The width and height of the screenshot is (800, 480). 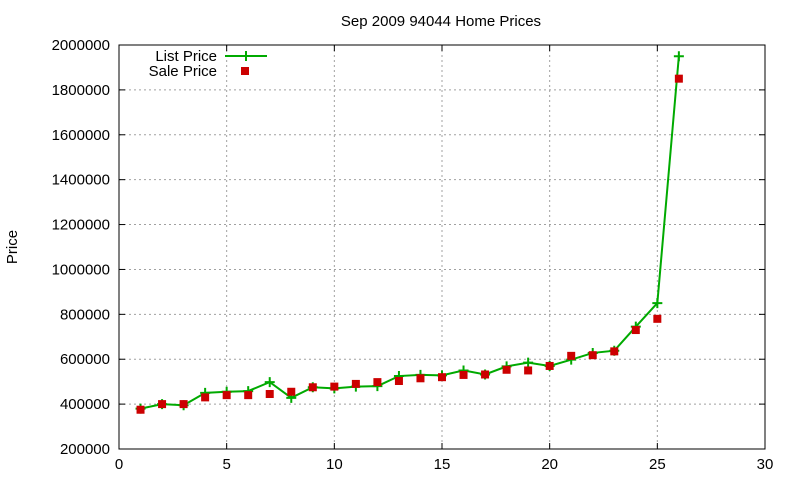 I want to click on y-tick-label: 1000000, so click(x=81, y=269).